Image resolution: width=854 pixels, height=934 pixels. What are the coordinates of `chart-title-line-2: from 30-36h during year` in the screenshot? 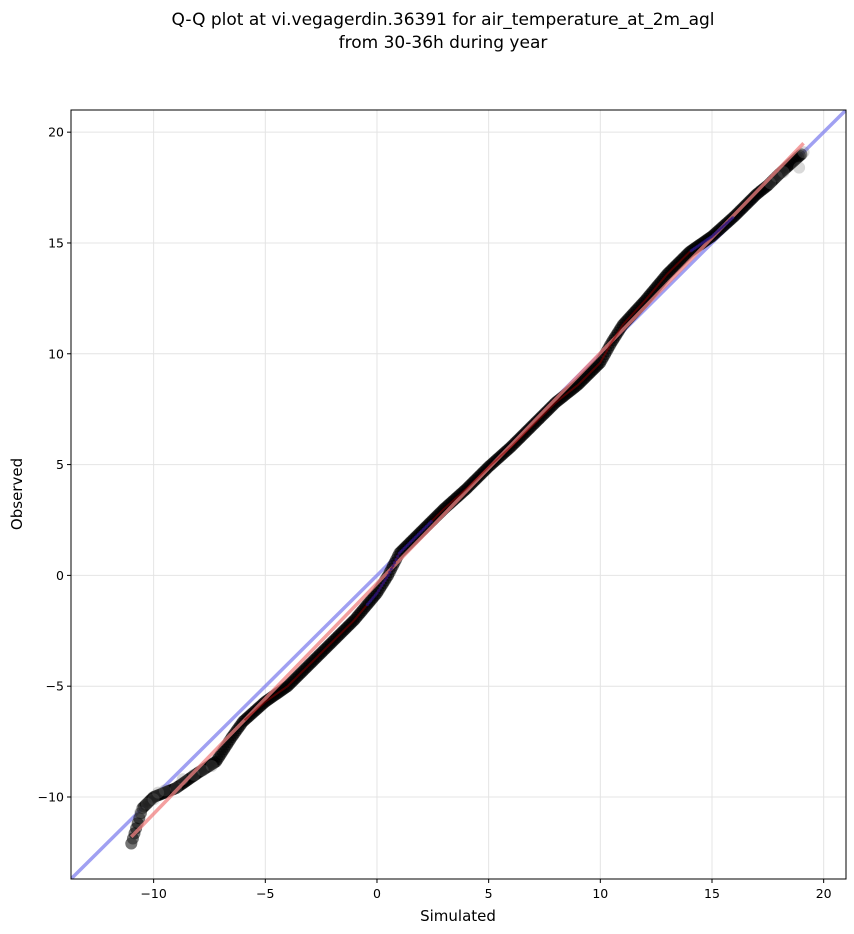 It's located at (443, 43).